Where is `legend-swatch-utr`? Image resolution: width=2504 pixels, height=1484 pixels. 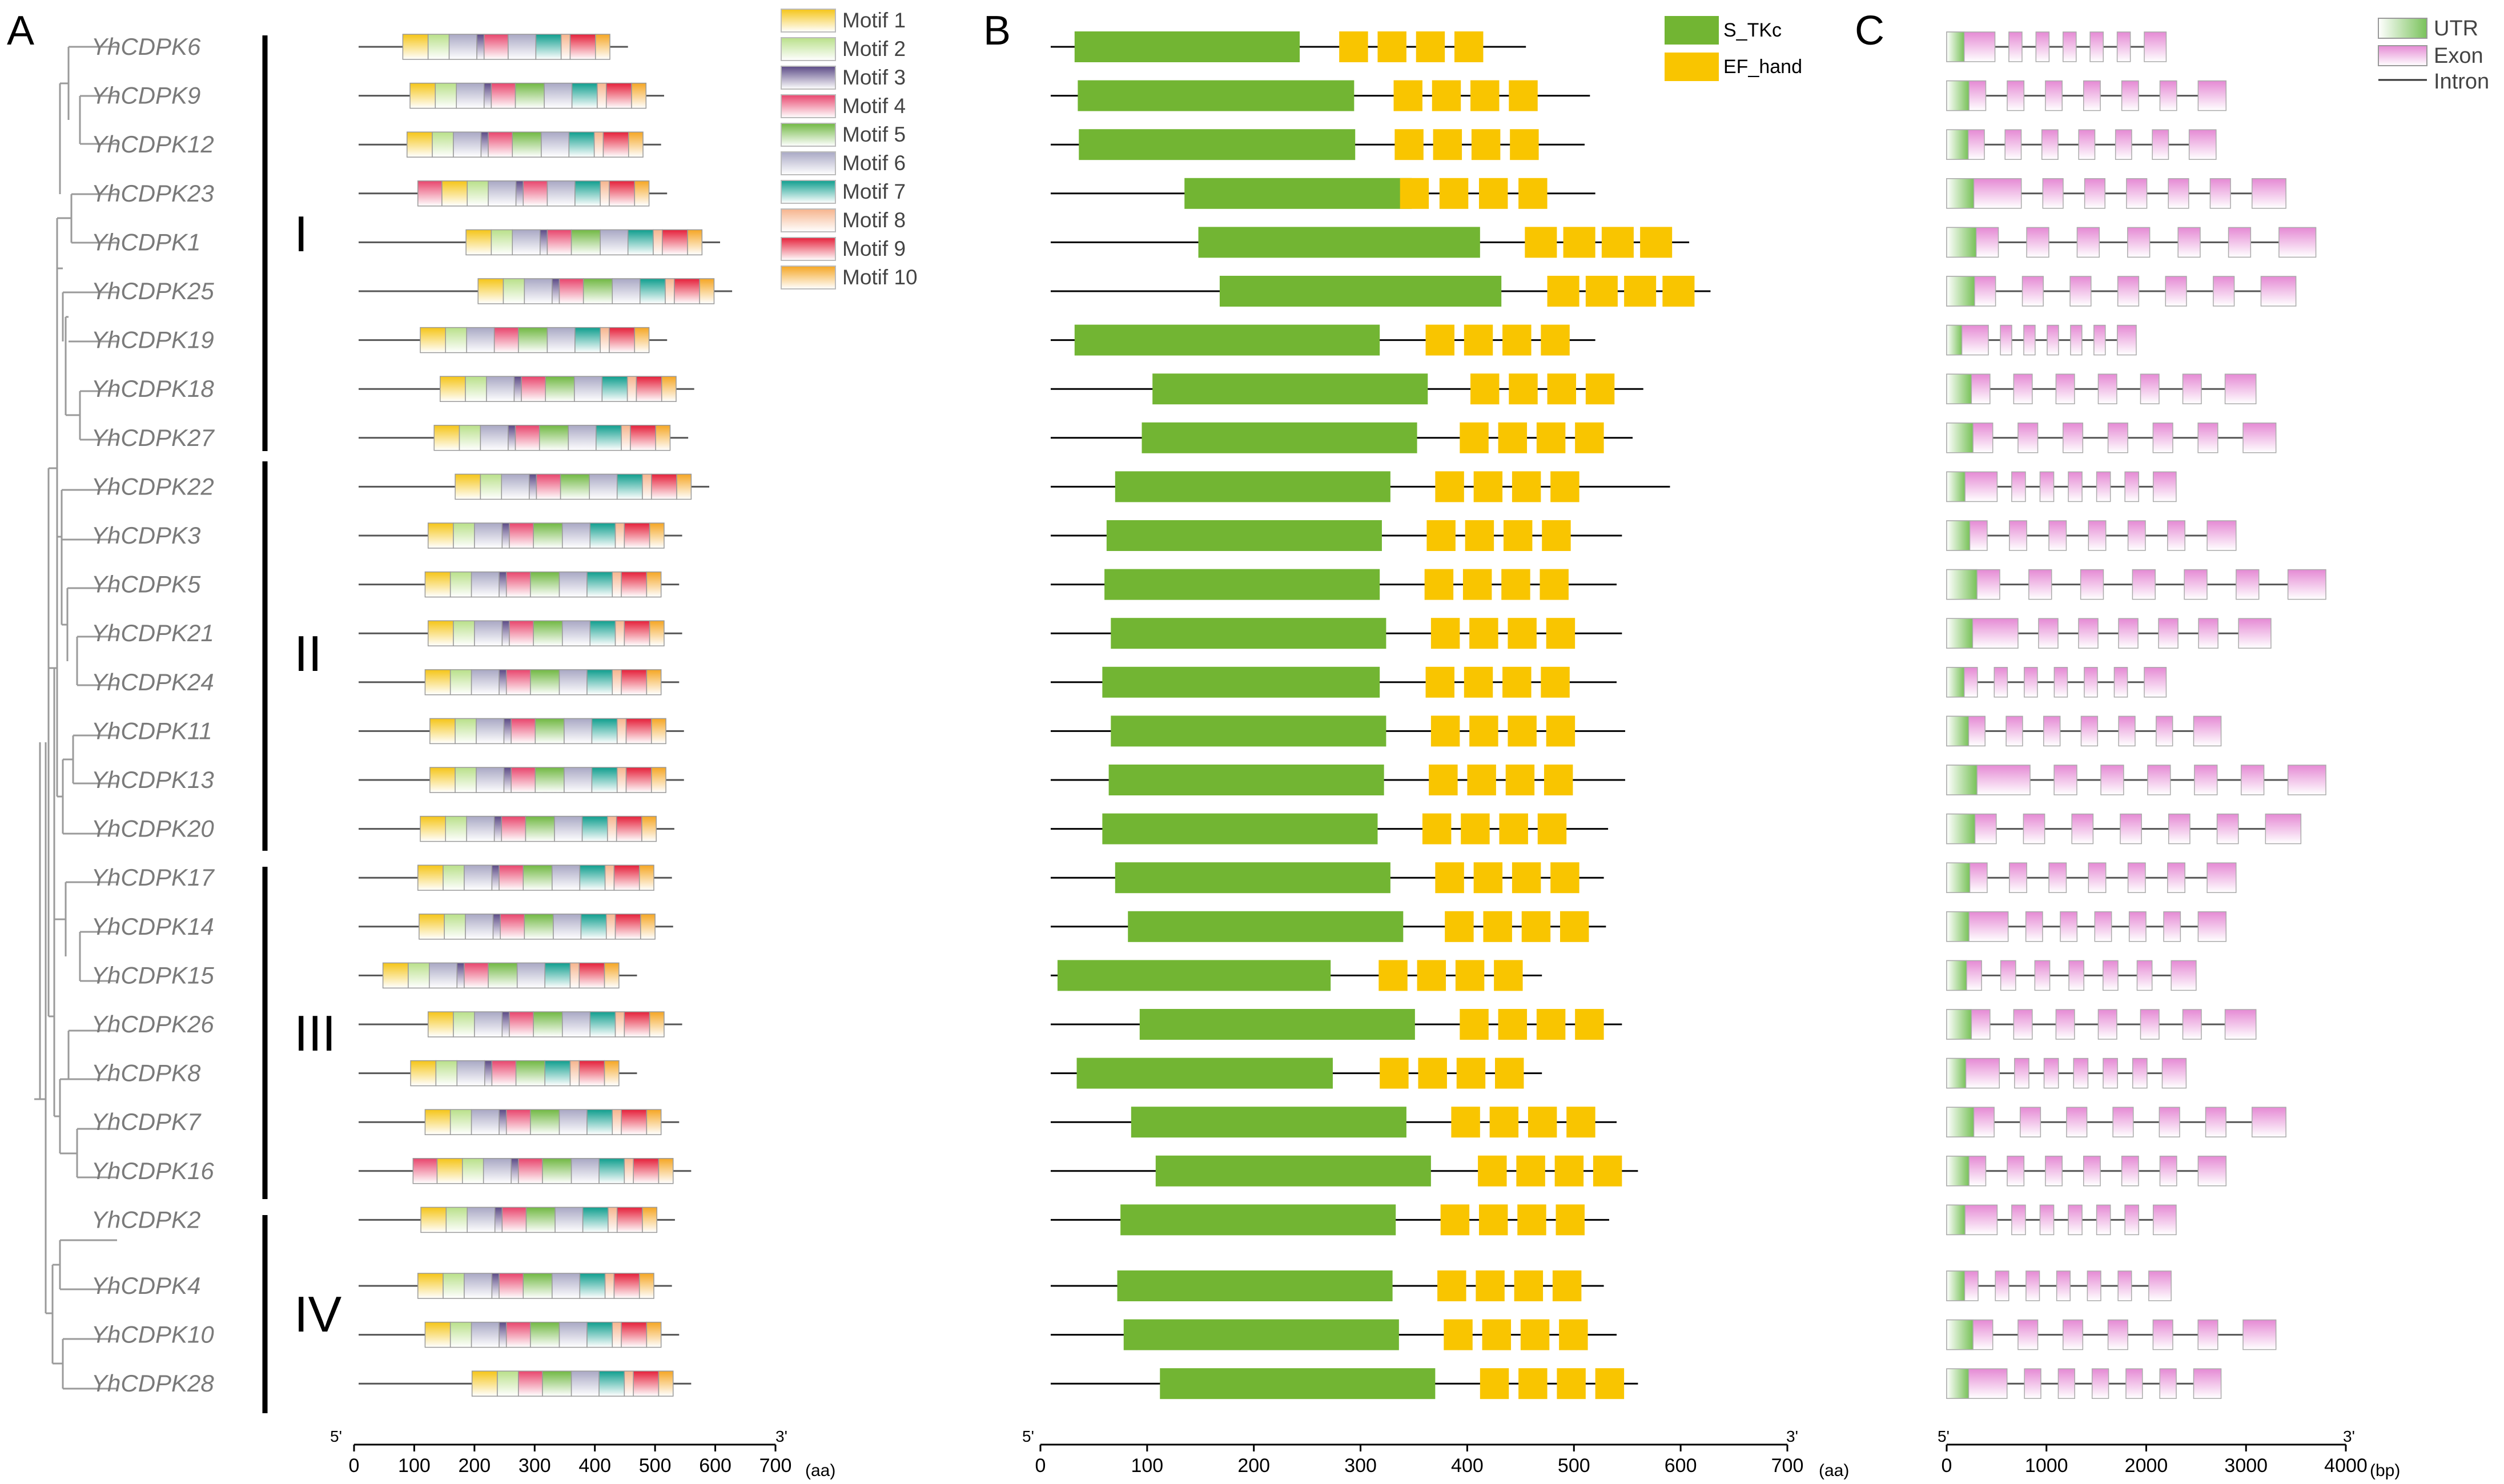 legend-swatch-utr is located at coordinates (2402, 28).